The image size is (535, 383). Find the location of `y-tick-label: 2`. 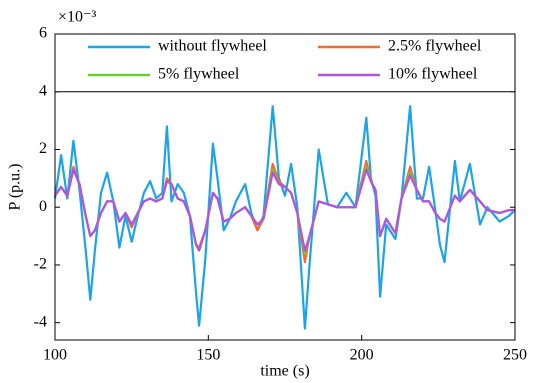

y-tick-label: 2 is located at coordinates (43, 148).